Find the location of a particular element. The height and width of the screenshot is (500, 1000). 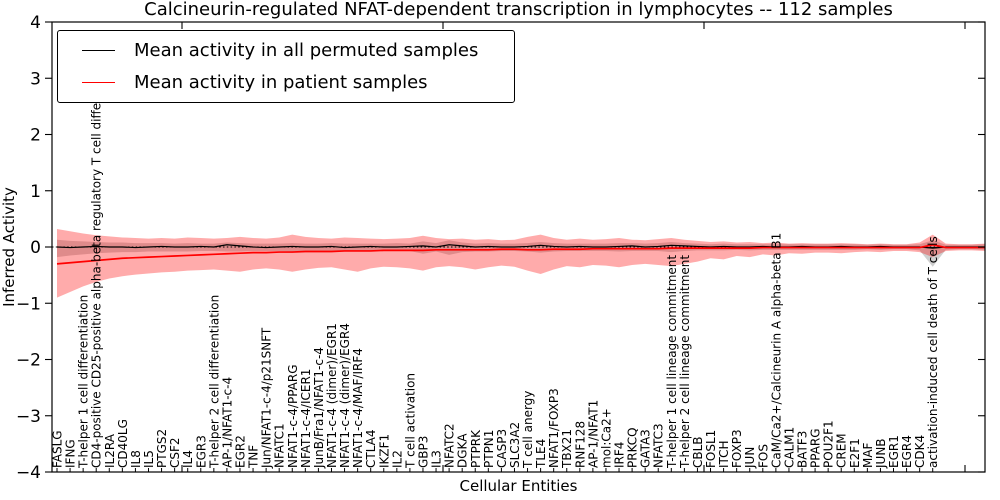

x-tick-label: CaM/Ca2+/Calcineurin A alpha-beta B1 is located at coordinates (776, 350).